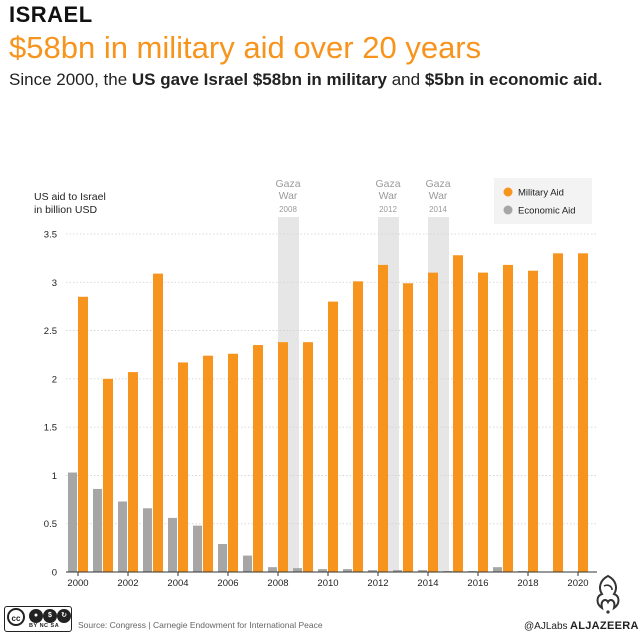 This screenshot has height=638, width=642. I want to click on x-tick-label: 2012, so click(377, 583).